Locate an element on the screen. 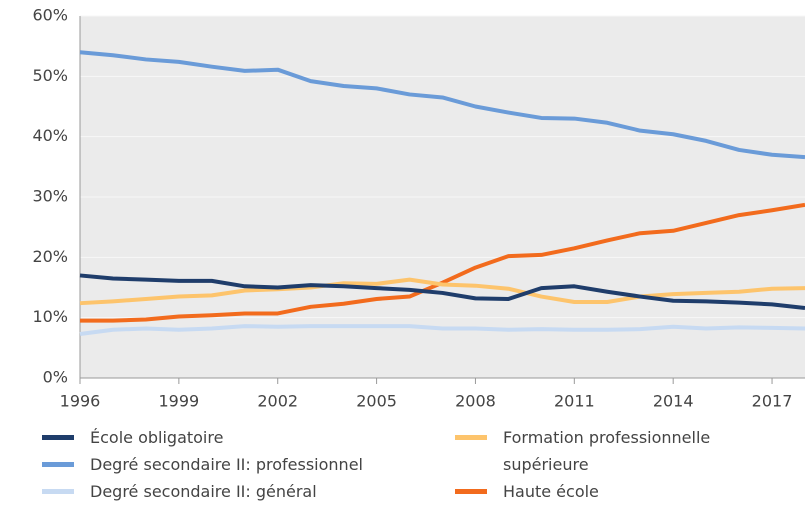 This screenshot has height=526, width=805. x-tick-label: 2014 is located at coordinates (673, 401).